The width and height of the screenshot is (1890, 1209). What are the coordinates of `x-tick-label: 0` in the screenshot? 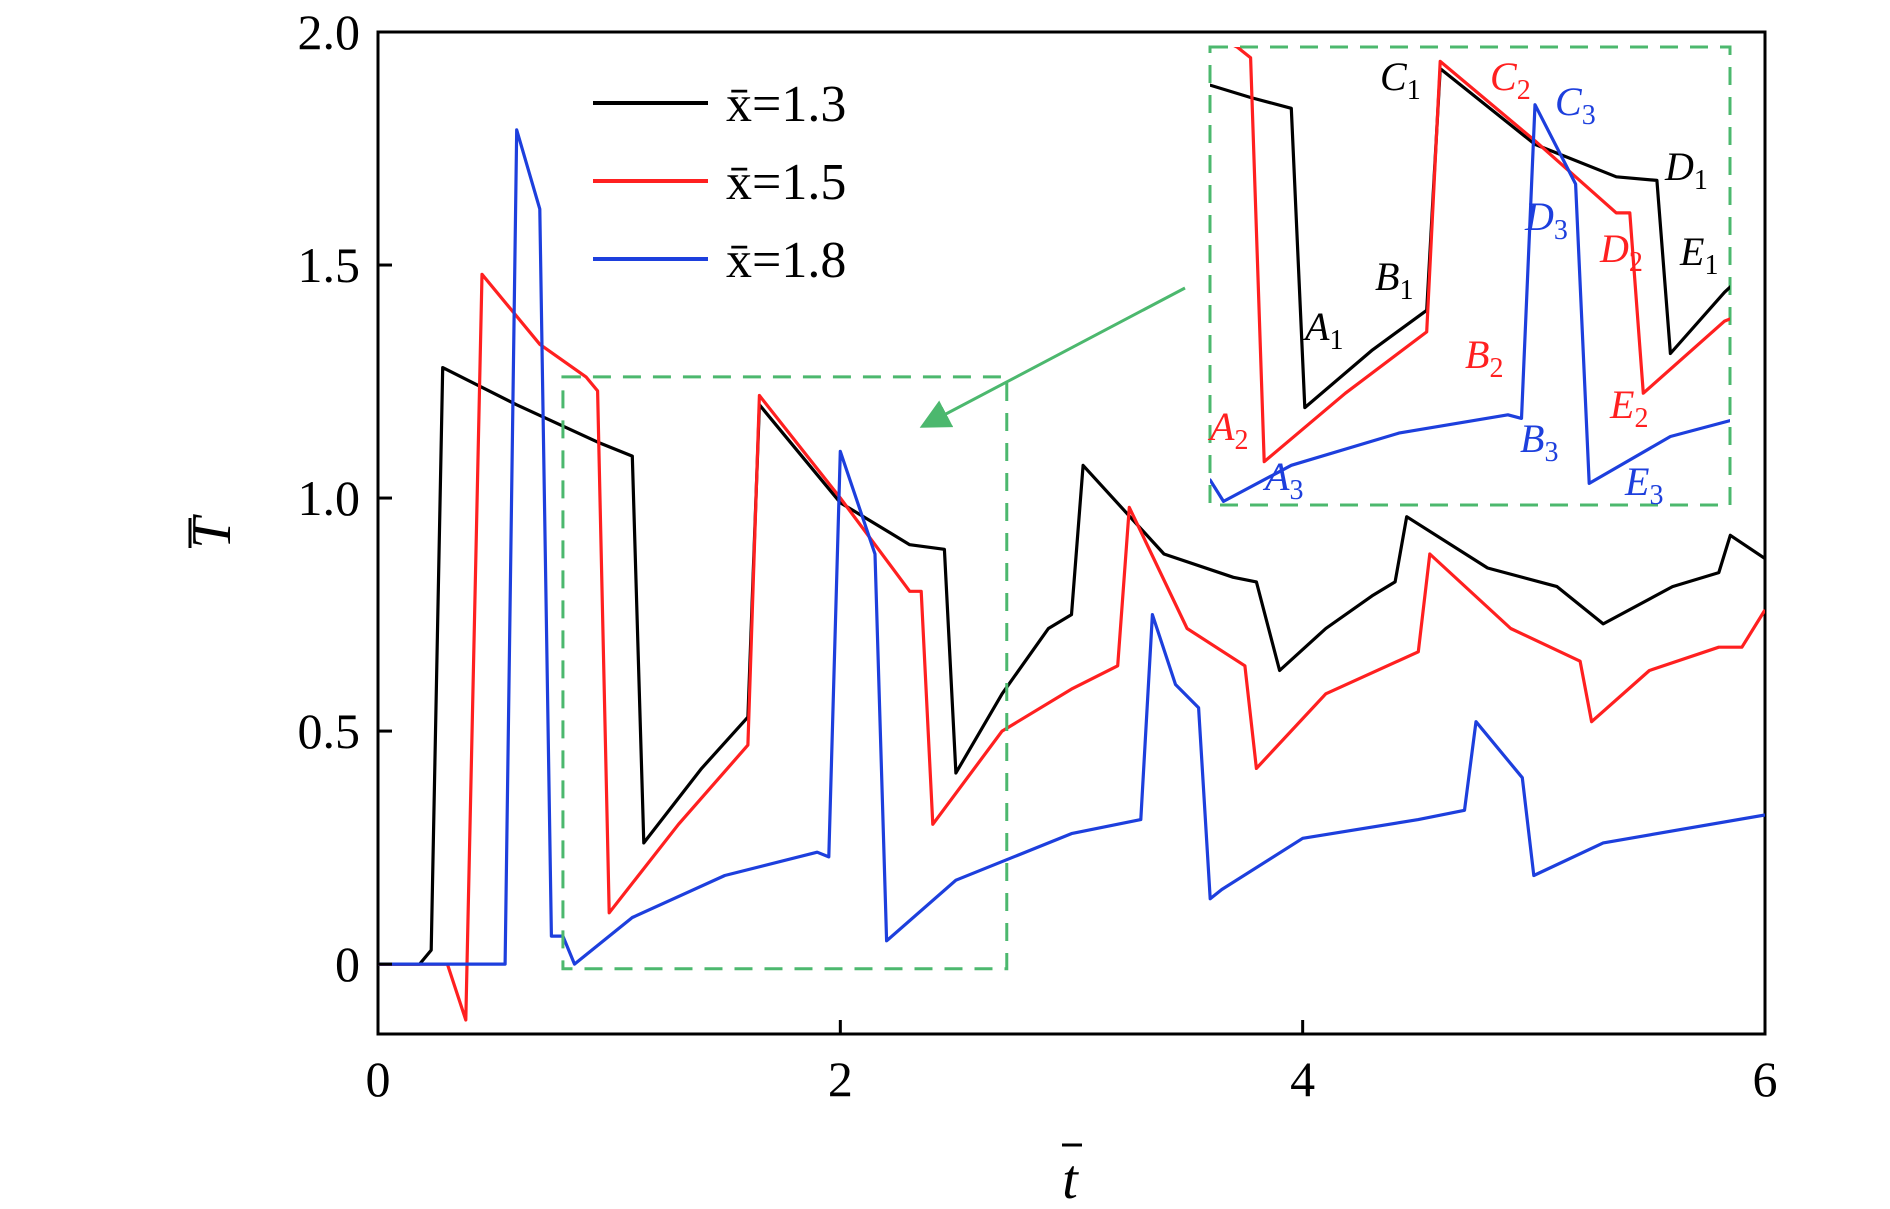 It's located at (378, 1079).